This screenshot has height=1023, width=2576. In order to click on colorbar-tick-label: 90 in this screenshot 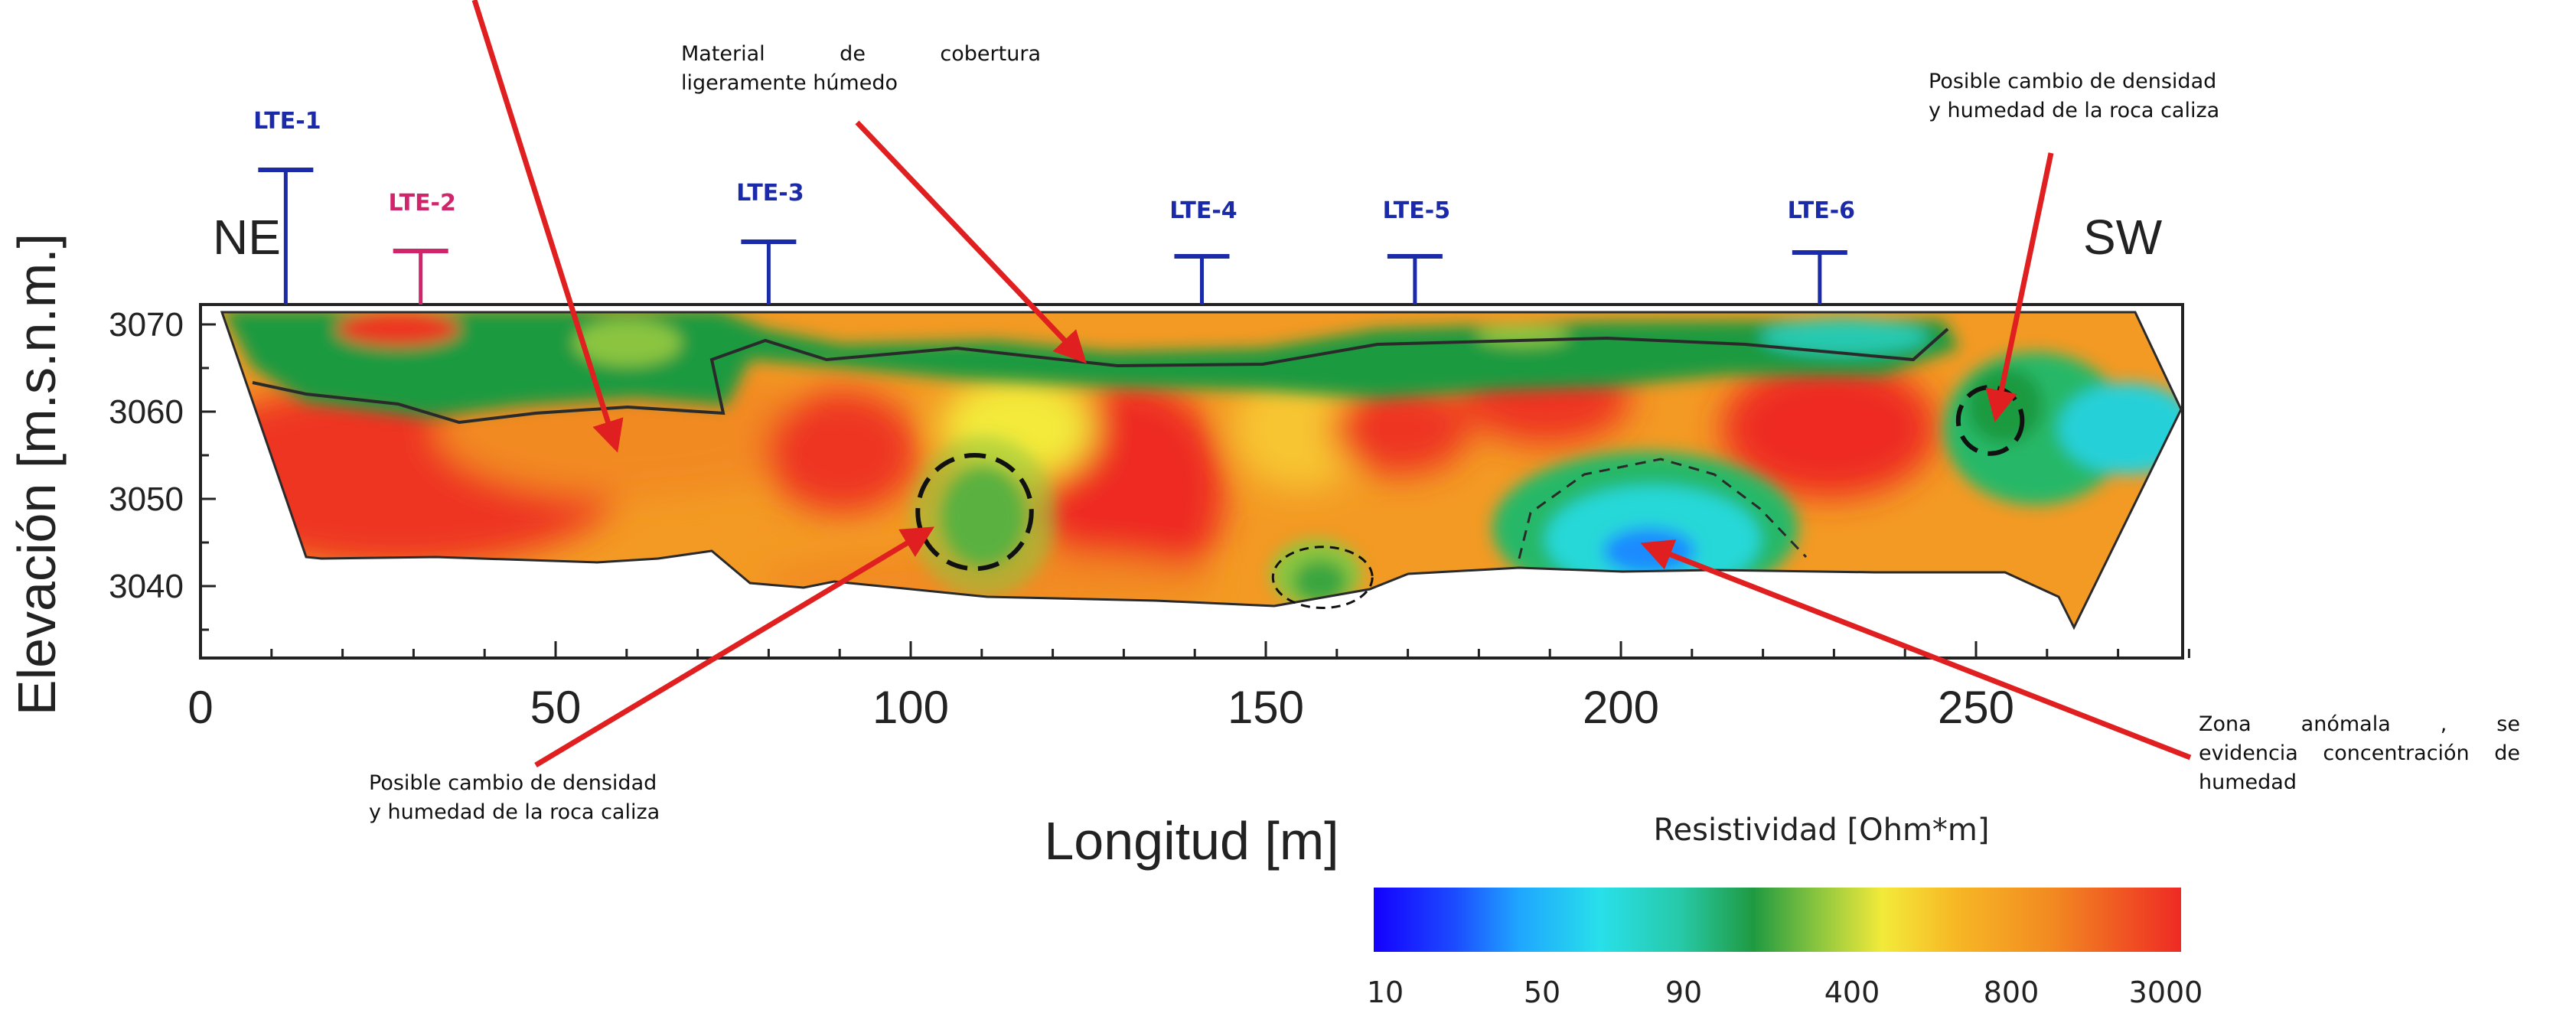, I will do `click(1683, 992)`.